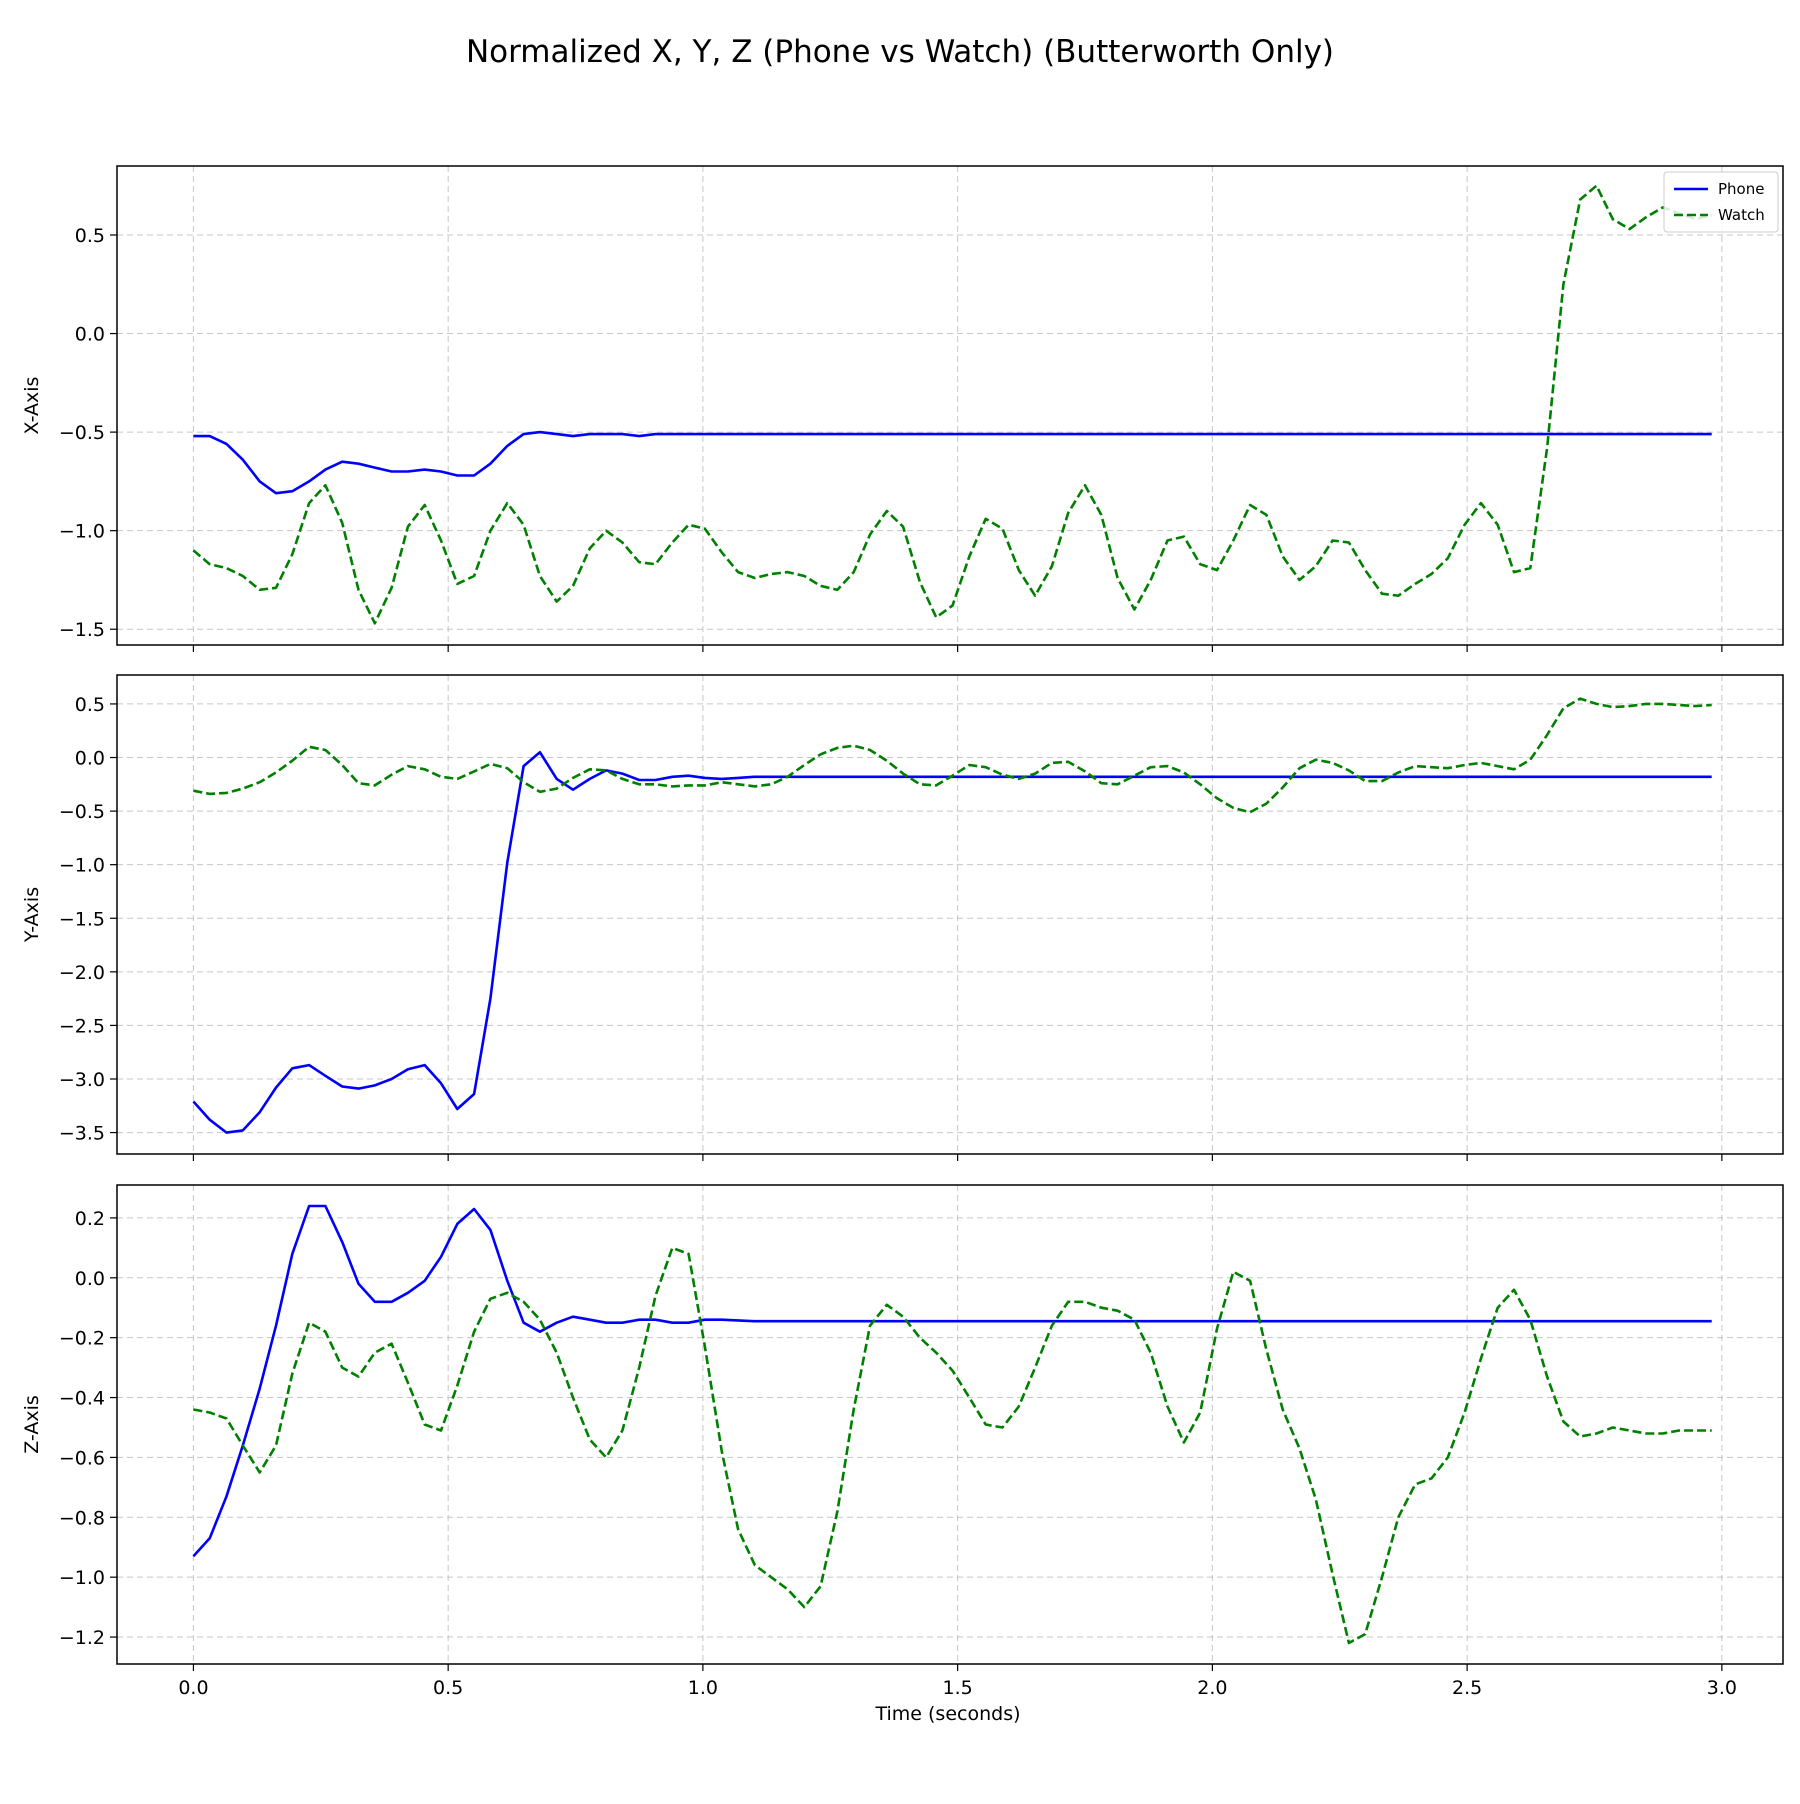 This screenshot has height=1804, width=1800. Describe the element at coordinates (1722, 1688) in the screenshot. I see `x-tick-label: 3.0` at that location.